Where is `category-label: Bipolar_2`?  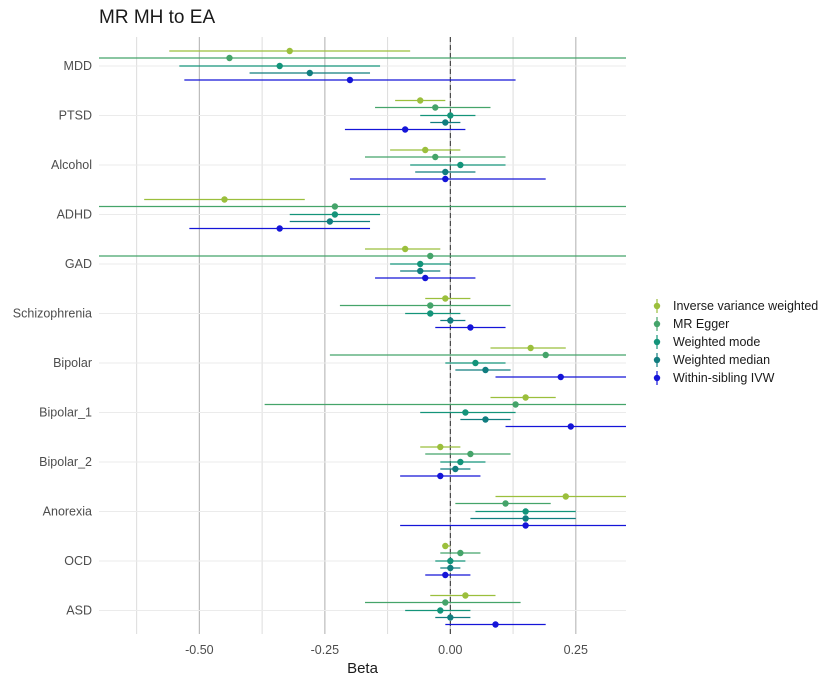 category-label: Bipolar_2 is located at coordinates (65, 462).